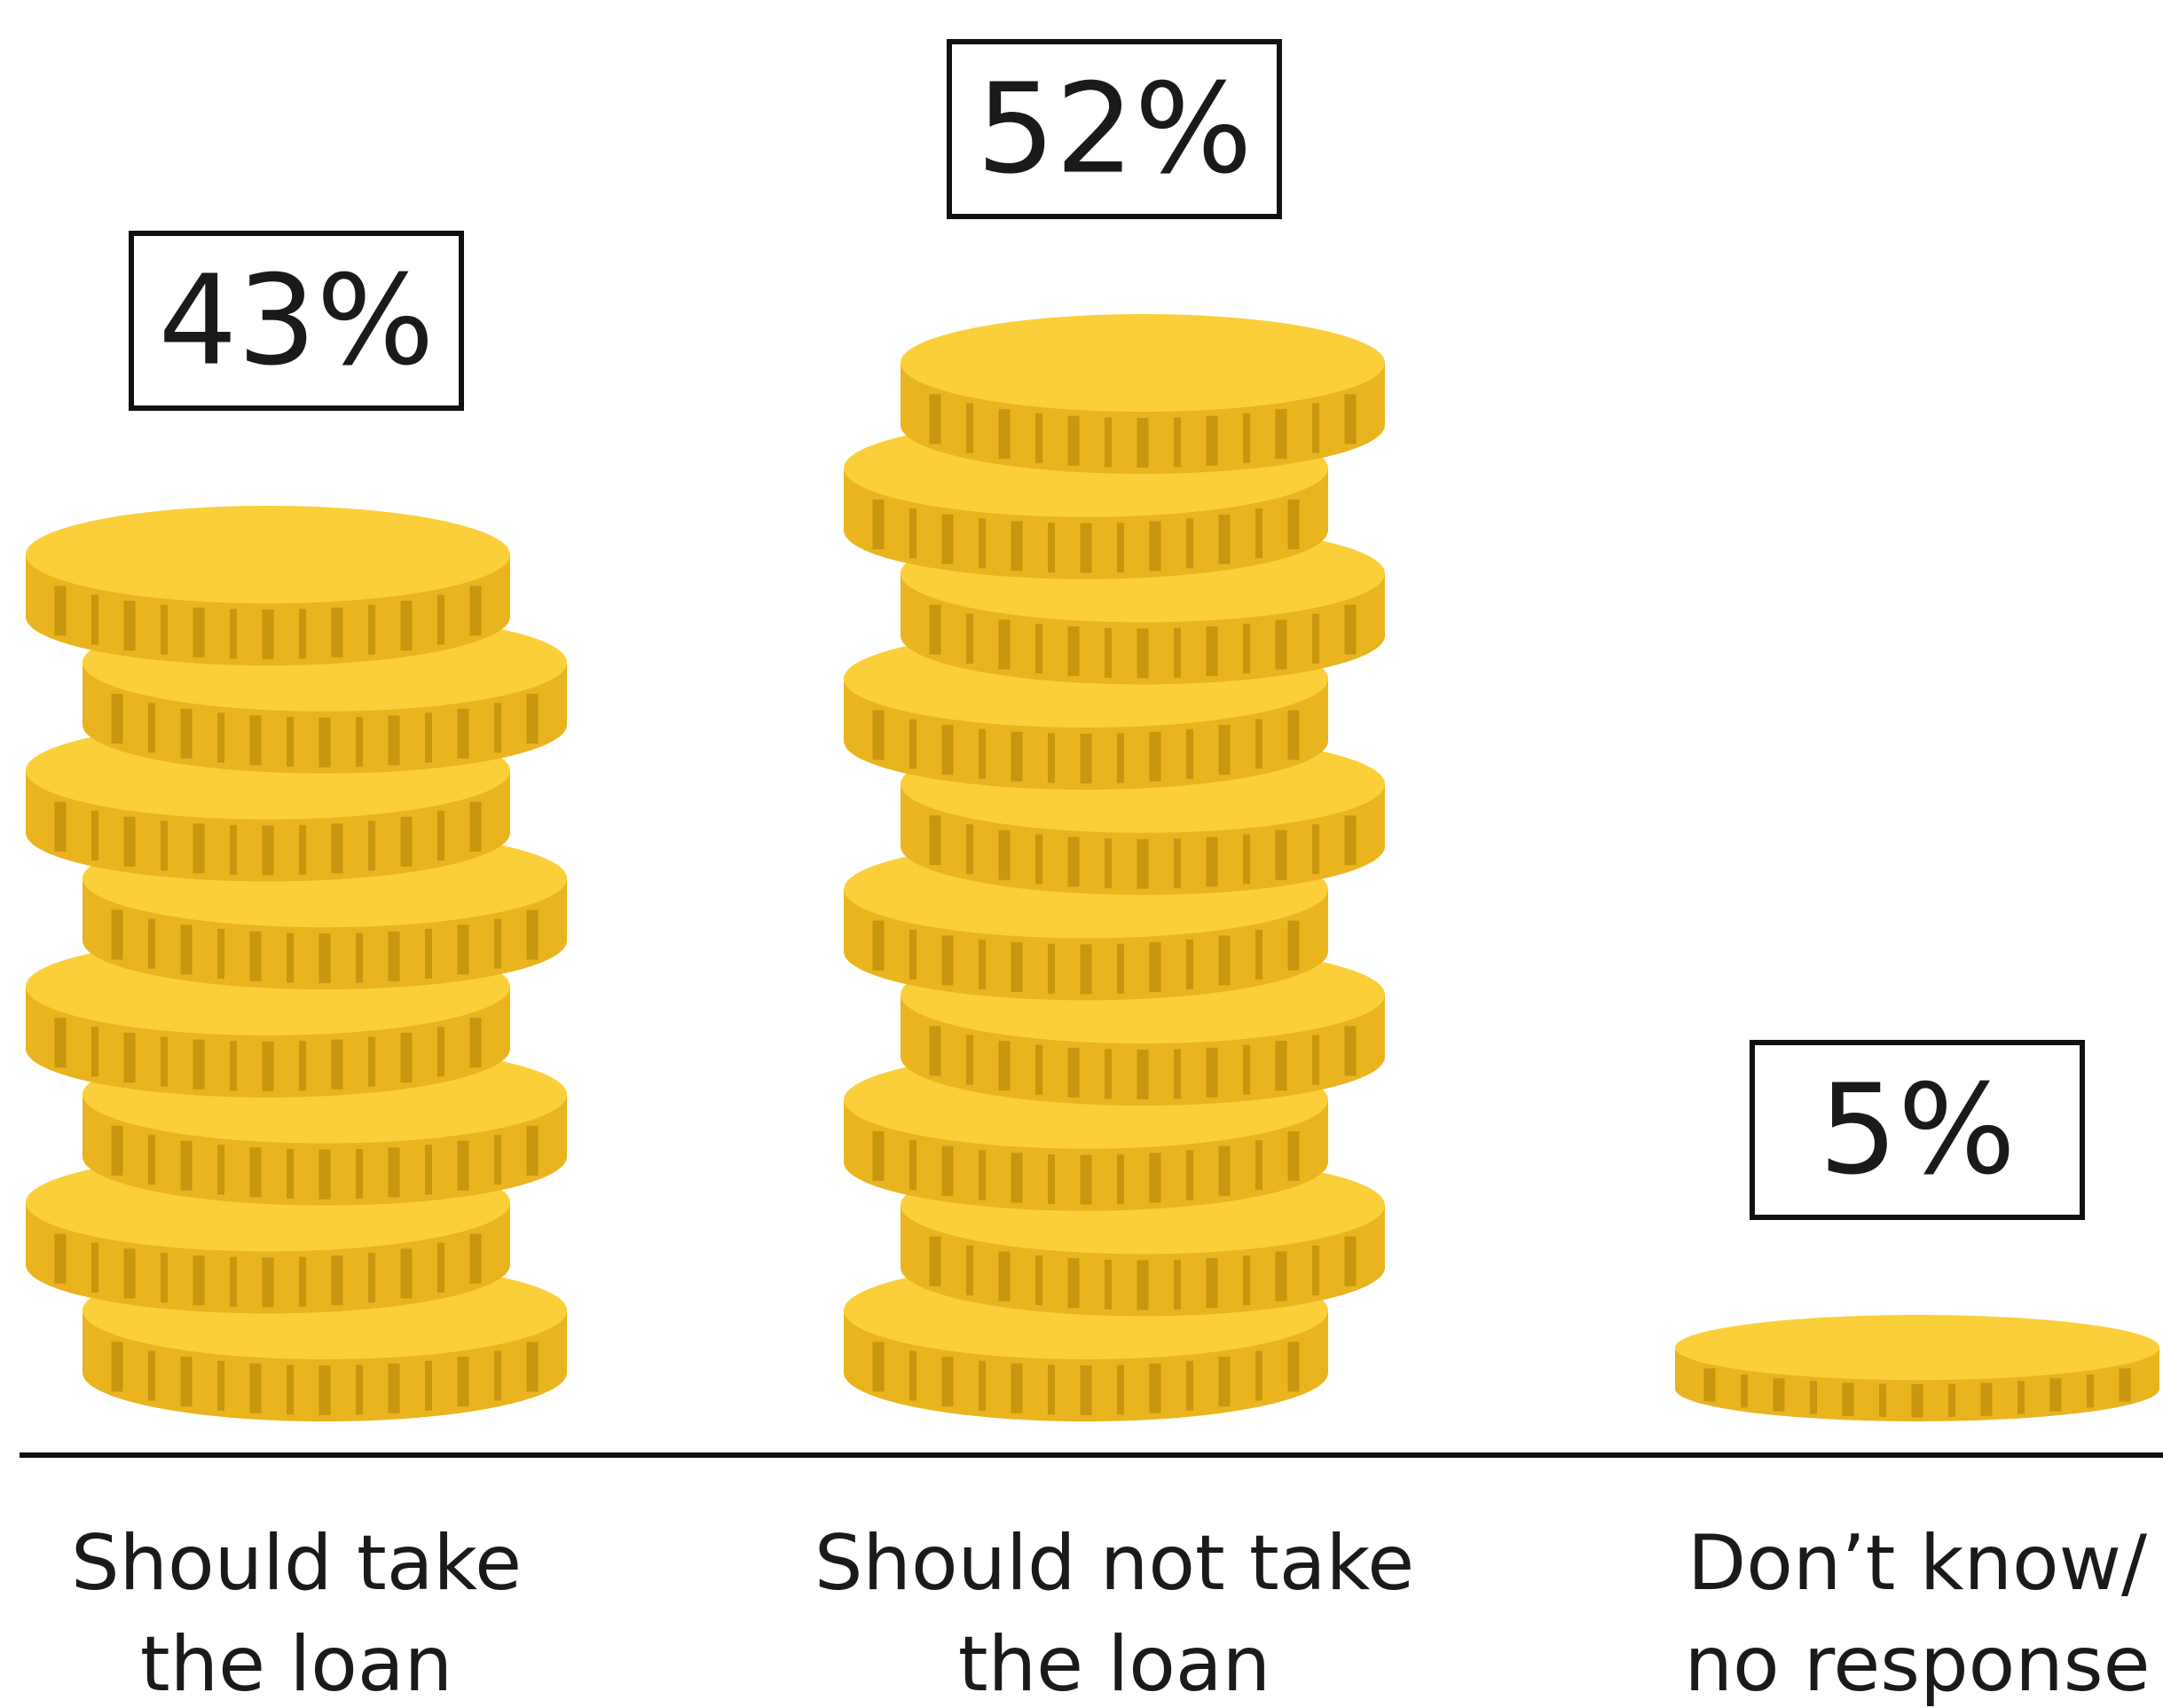 This screenshot has width=2163, height=1708. What do you see at coordinates (297, 1613) in the screenshot?
I see `category-label: Should take the loan` at bounding box center [297, 1613].